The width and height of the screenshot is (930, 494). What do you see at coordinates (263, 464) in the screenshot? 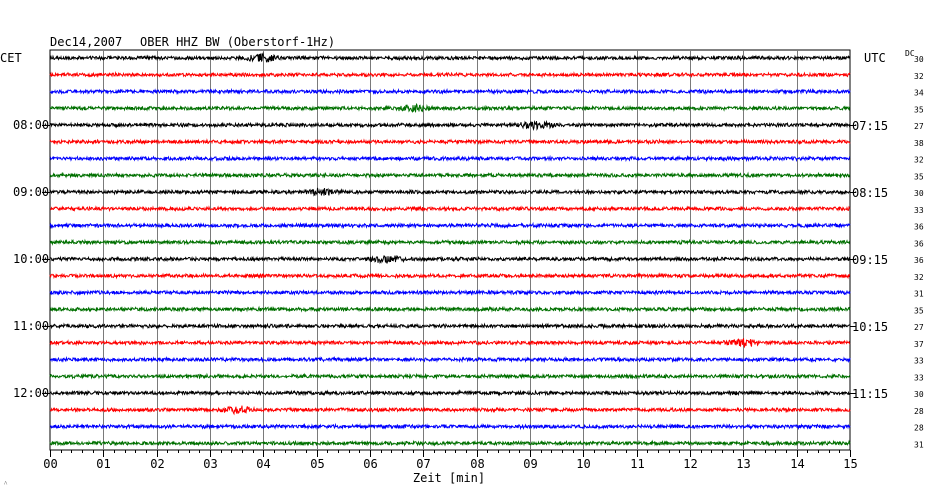
I see `x-tick-label: 04` at bounding box center [263, 464].